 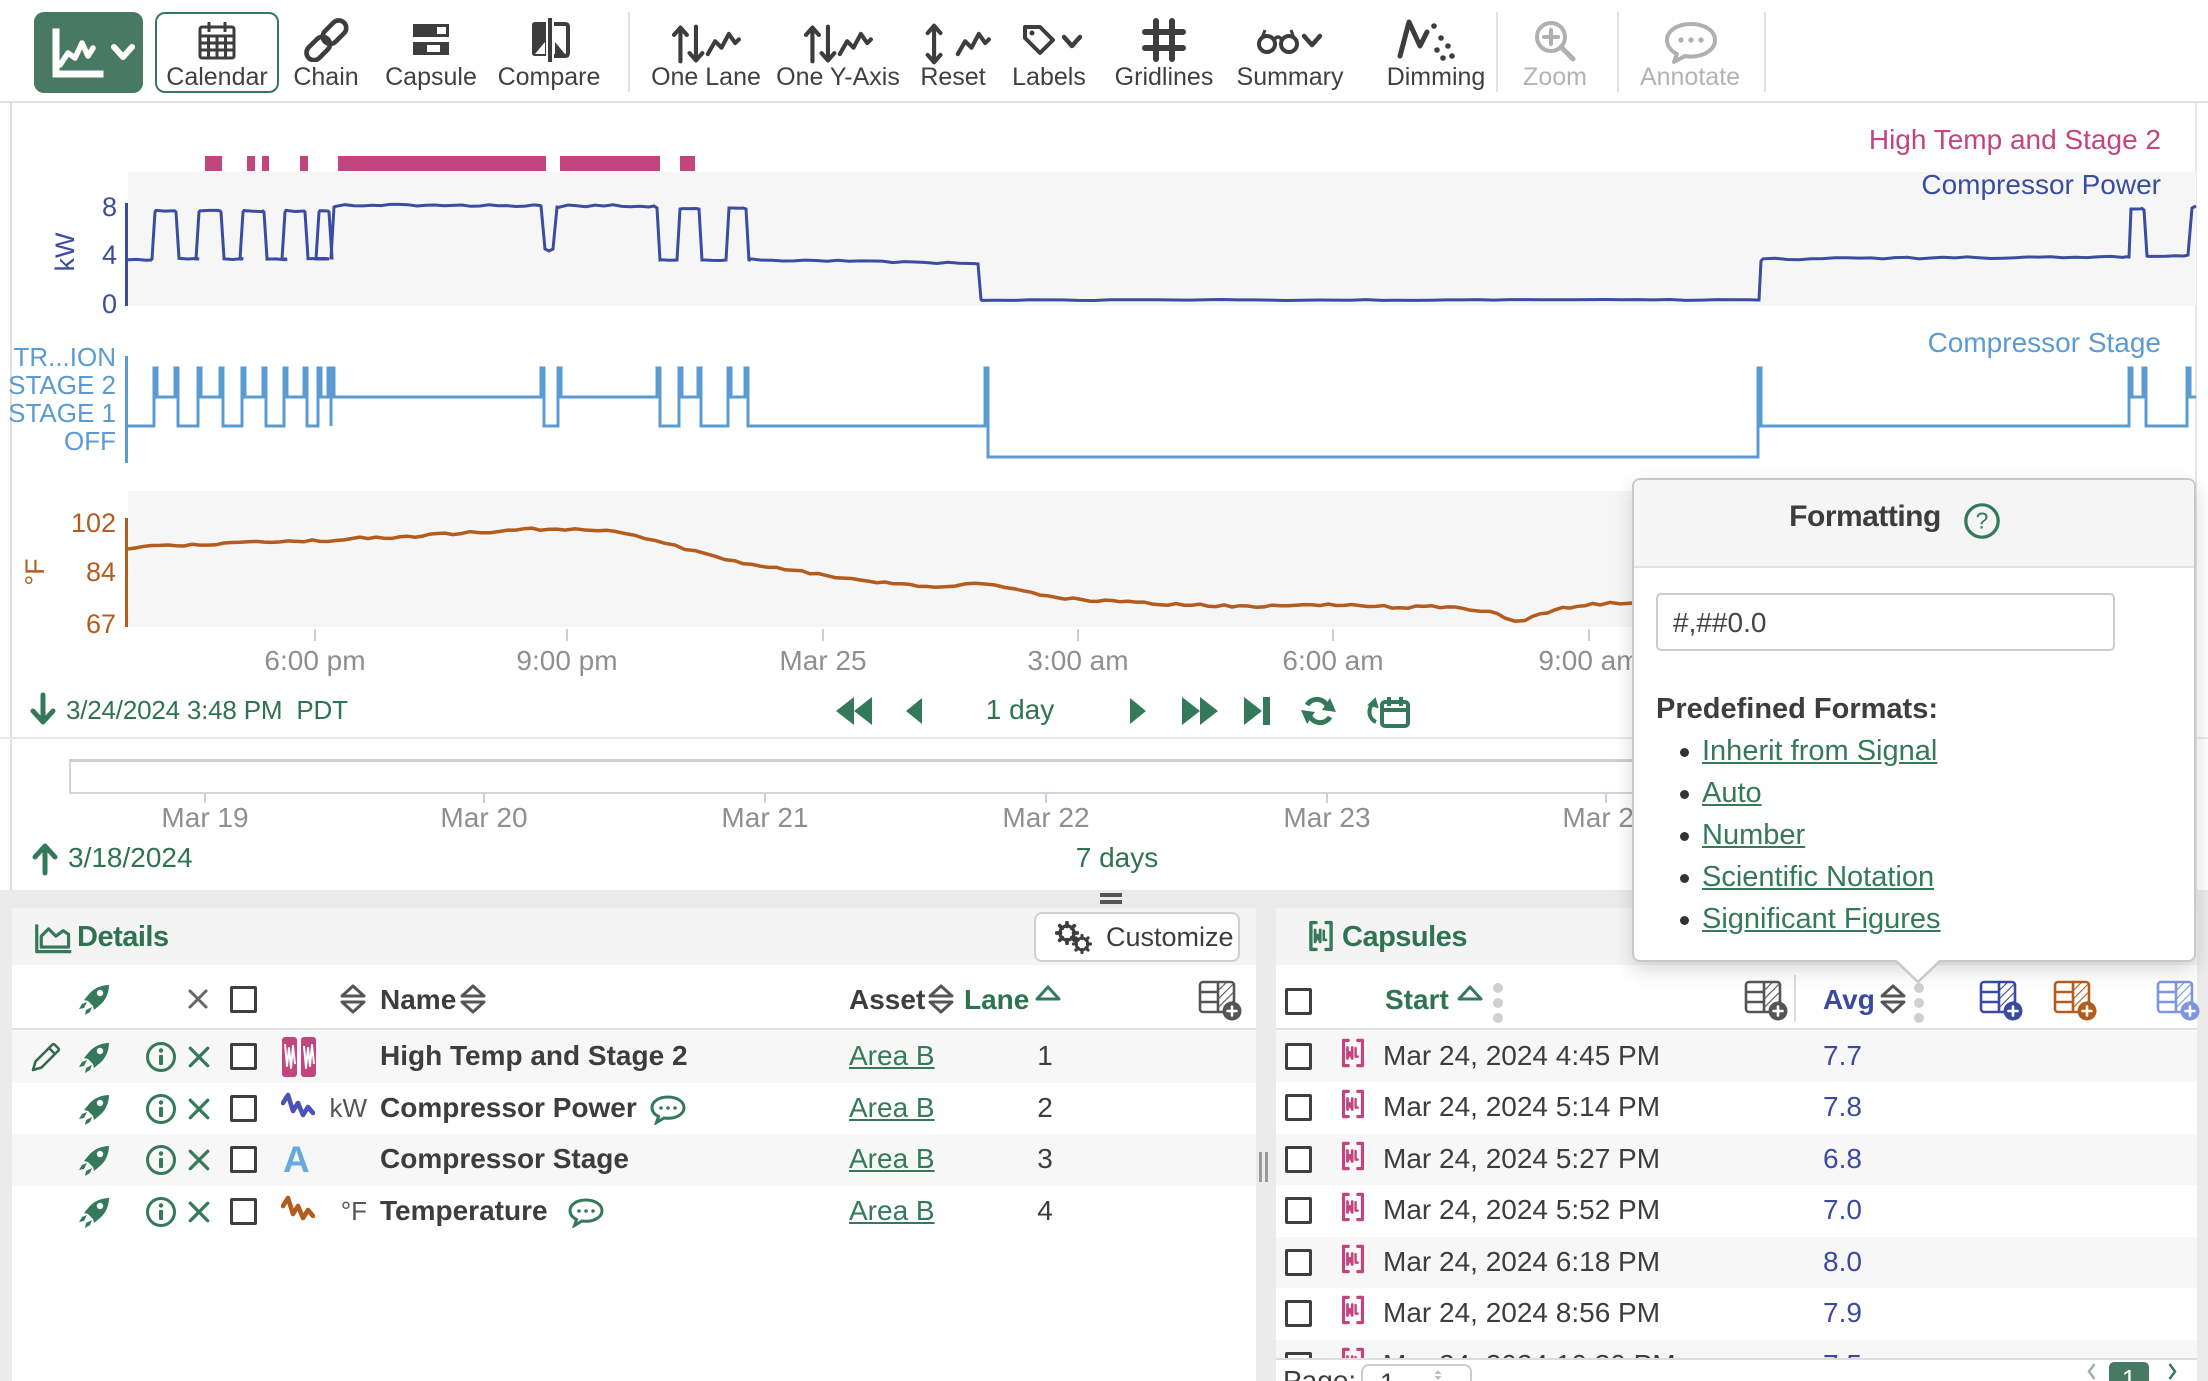 I want to click on svg-text: 6:00 am, so click(x=1332, y=660).